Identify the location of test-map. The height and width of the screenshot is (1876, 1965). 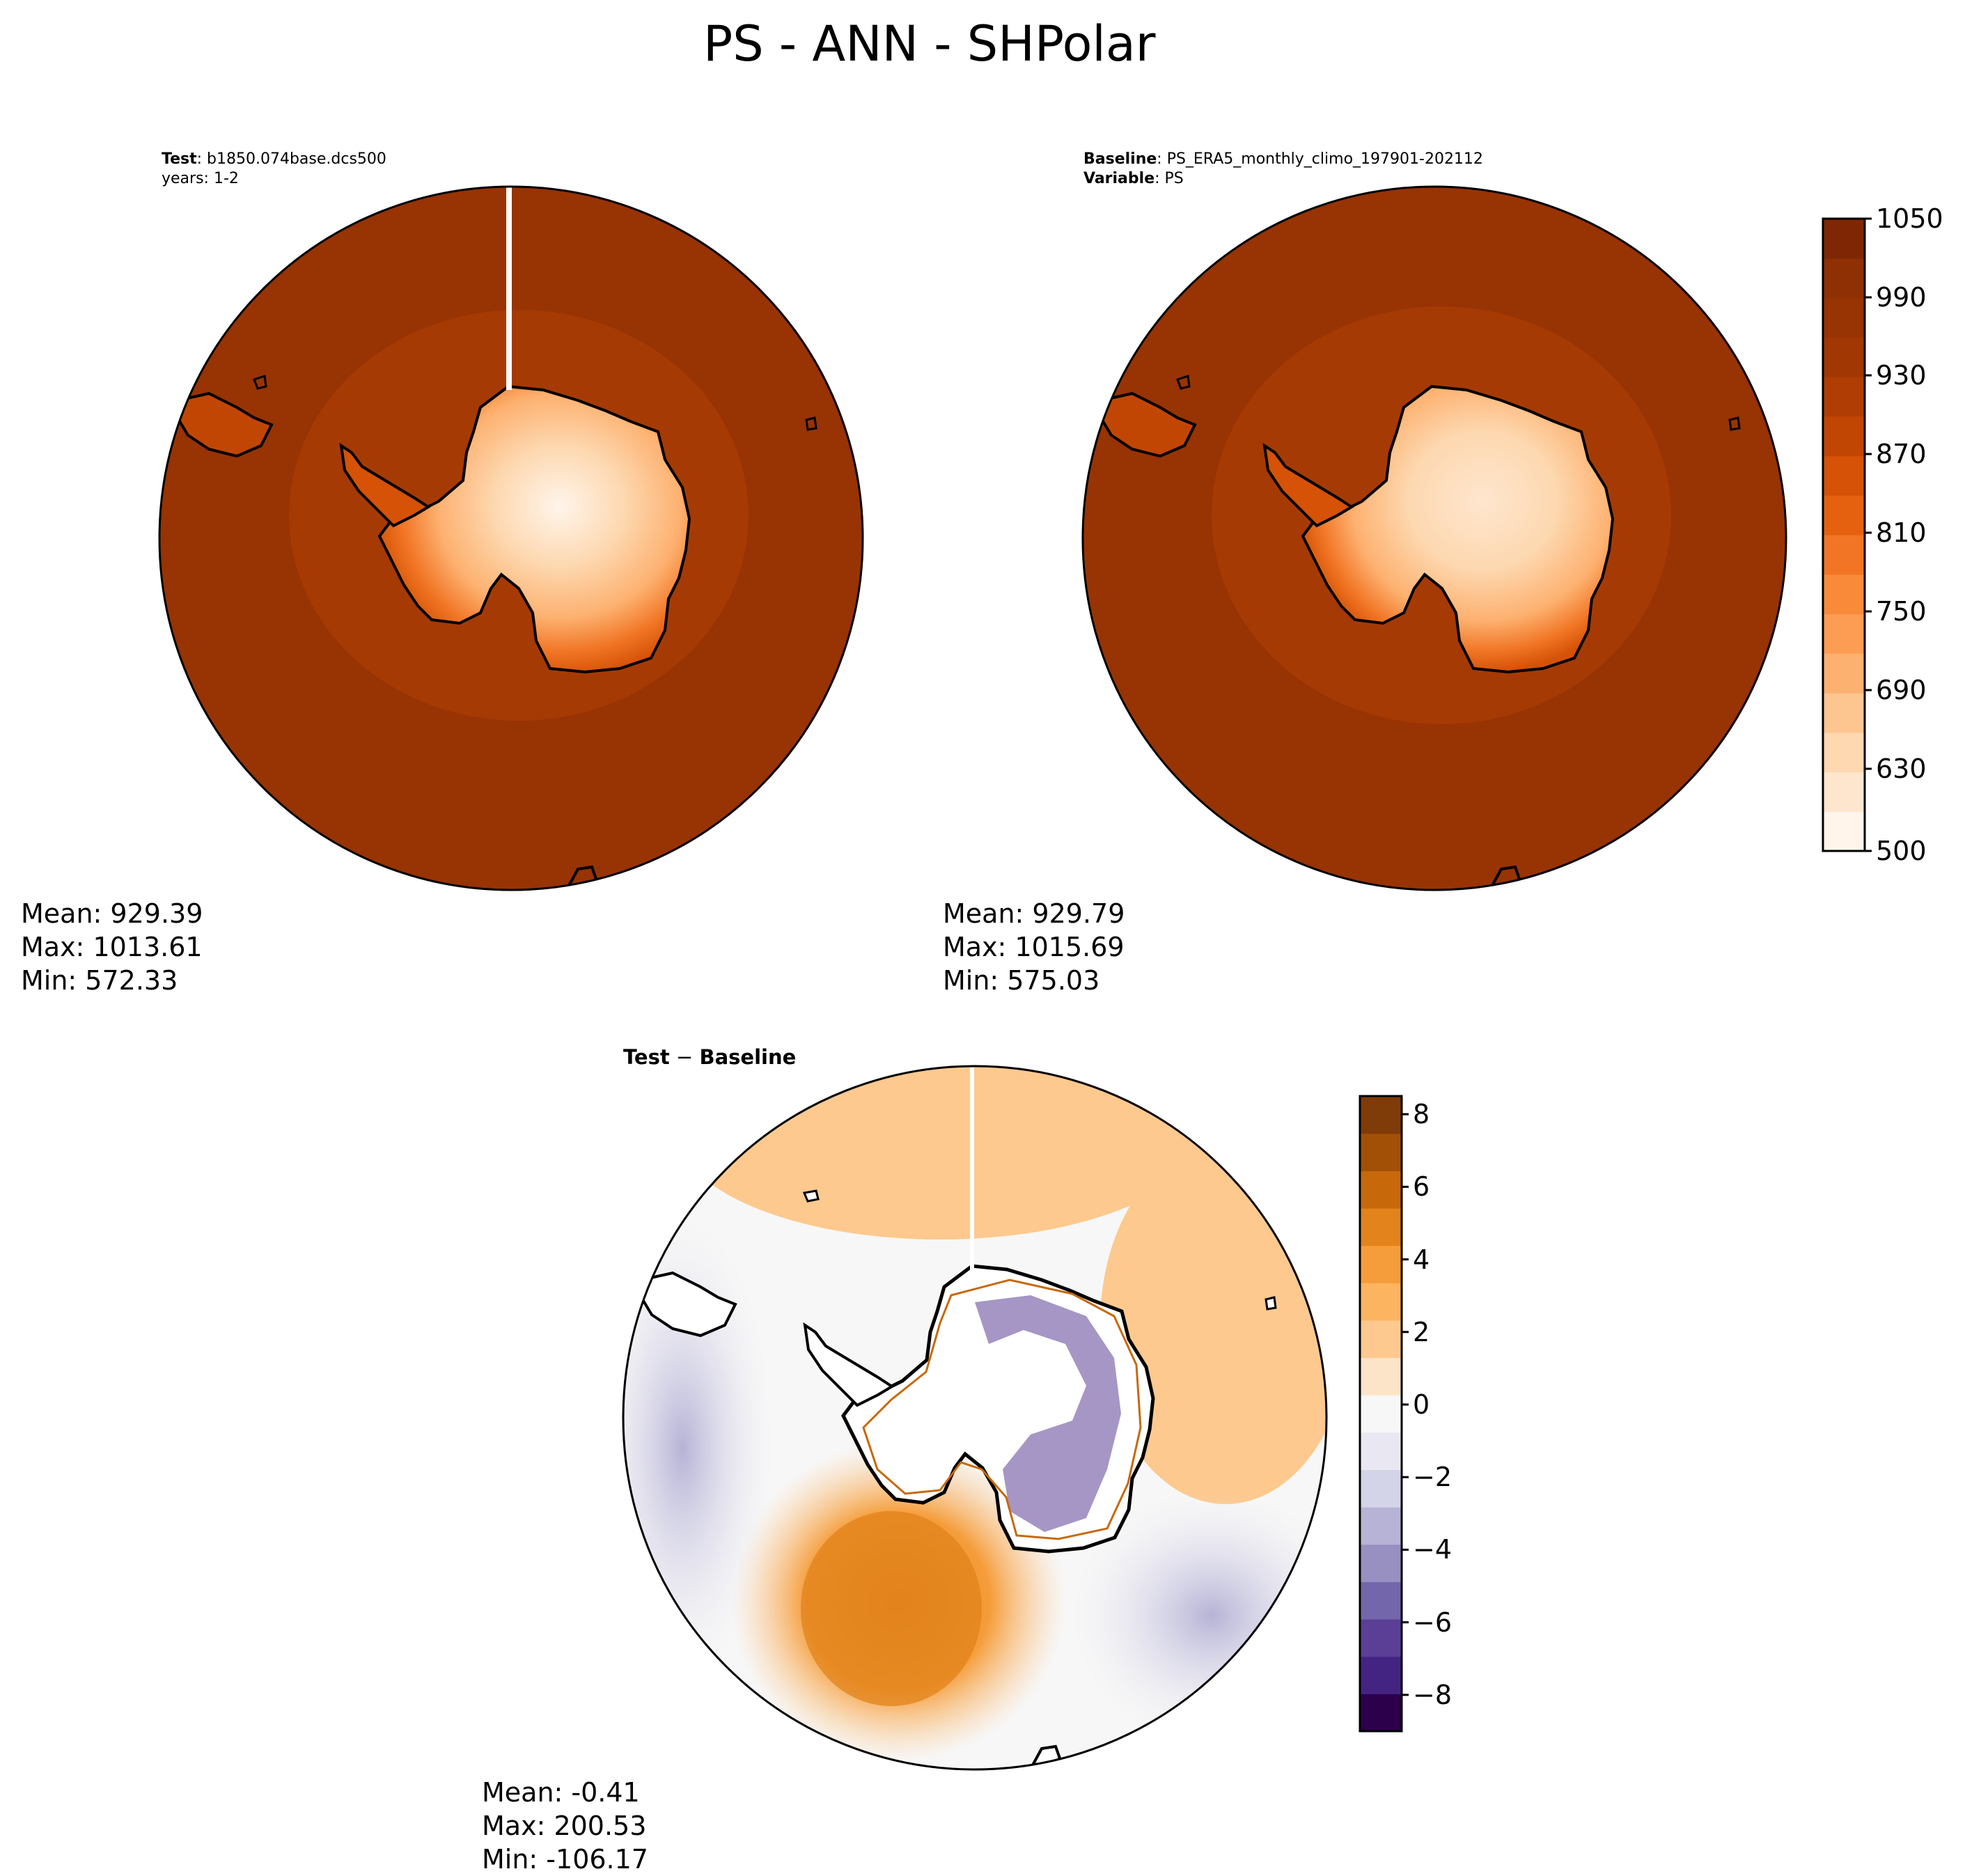
(511, 538).